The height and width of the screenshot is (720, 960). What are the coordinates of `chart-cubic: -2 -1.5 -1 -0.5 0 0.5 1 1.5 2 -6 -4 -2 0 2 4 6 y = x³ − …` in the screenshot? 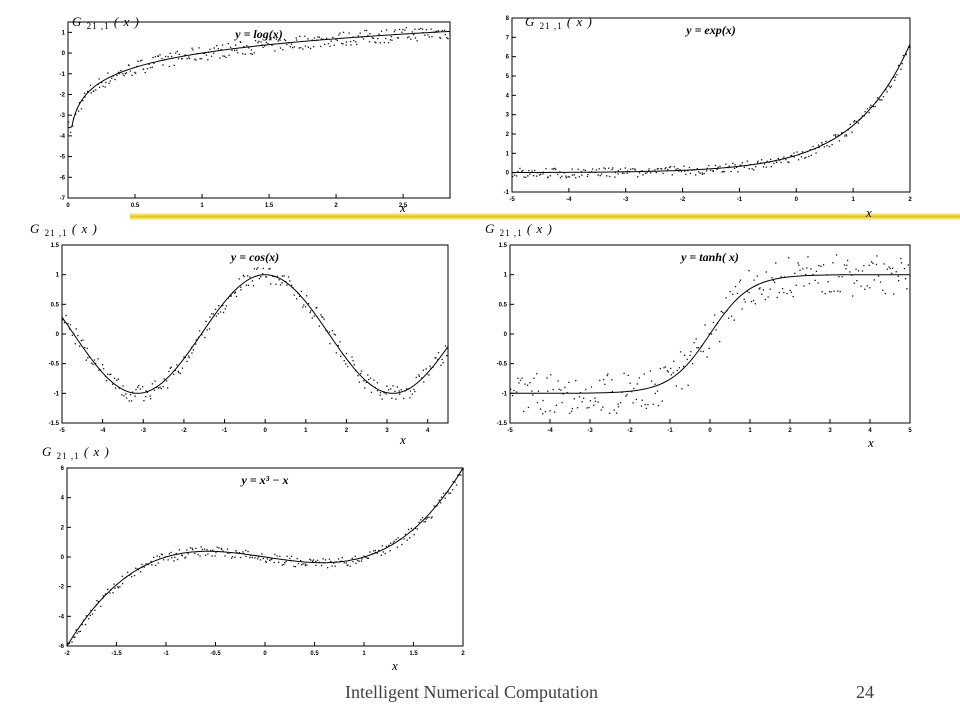 It's located at (262, 561).